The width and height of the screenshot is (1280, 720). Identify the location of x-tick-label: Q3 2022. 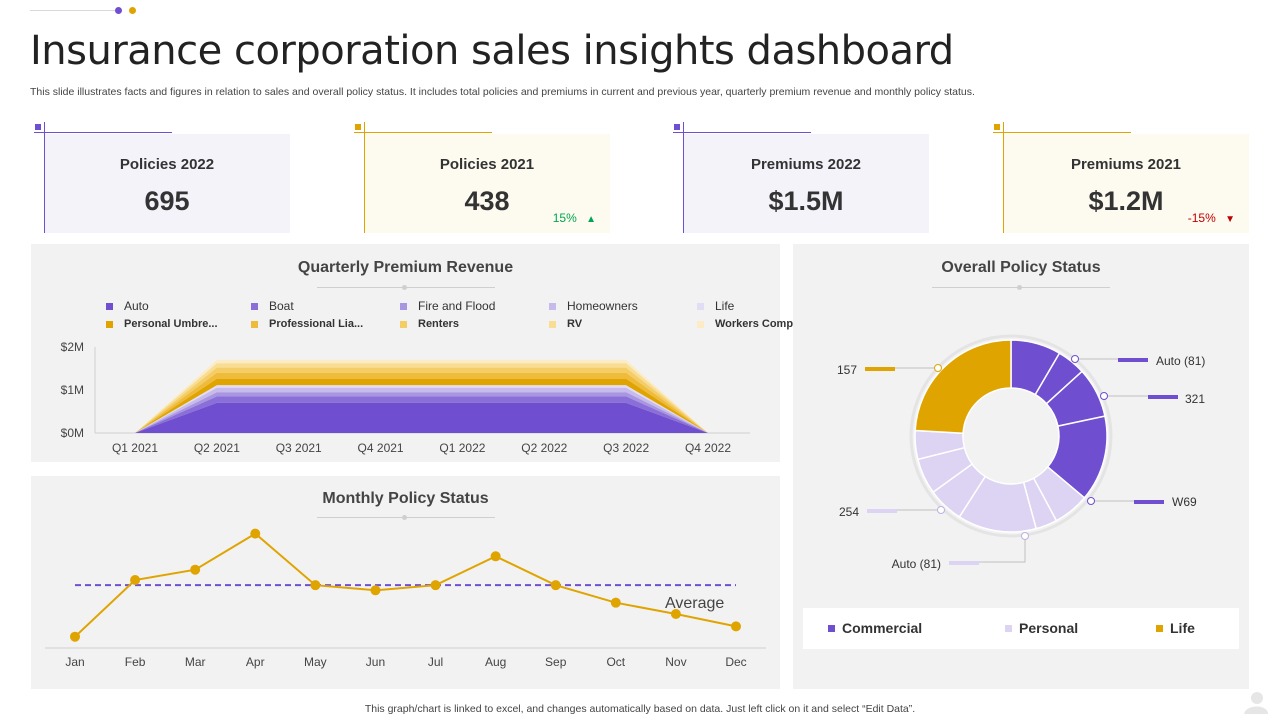
(626, 448).